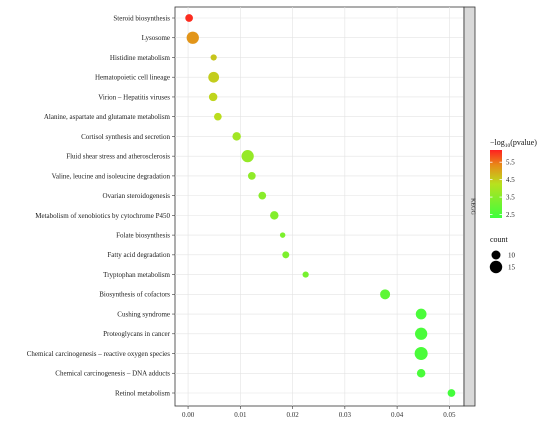 The height and width of the screenshot is (423, 550). I want to click on color-legend-tick-label: 5.5, so click(510, 163).